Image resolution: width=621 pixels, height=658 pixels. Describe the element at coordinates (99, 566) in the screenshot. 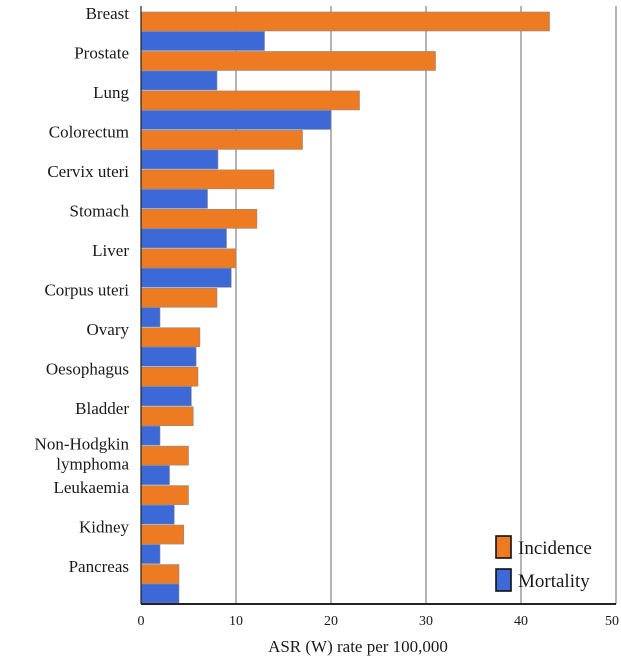

I see `category-label: Pancreas` at that location.